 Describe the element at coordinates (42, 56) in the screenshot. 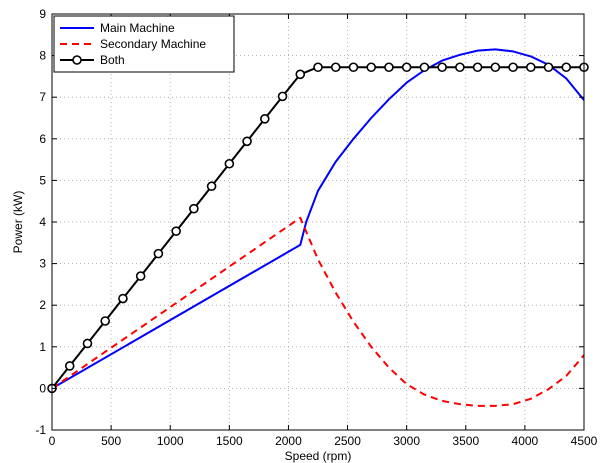

I see `y-tick-label: 8` at that location.